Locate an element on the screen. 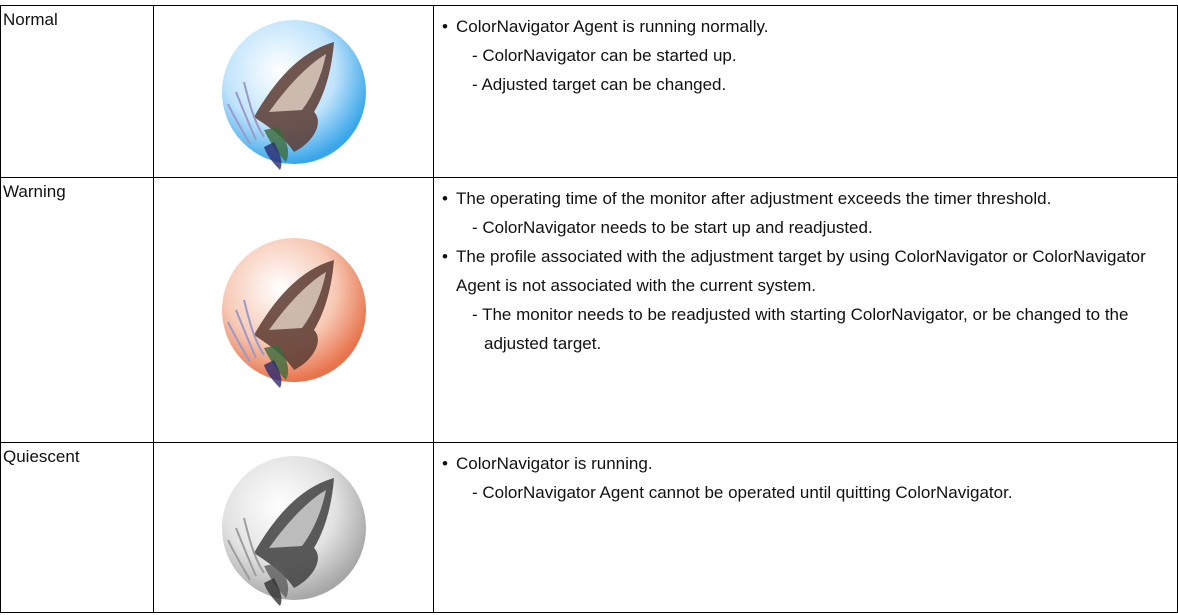  status: Quiescent is located at coordinates (77, 527).